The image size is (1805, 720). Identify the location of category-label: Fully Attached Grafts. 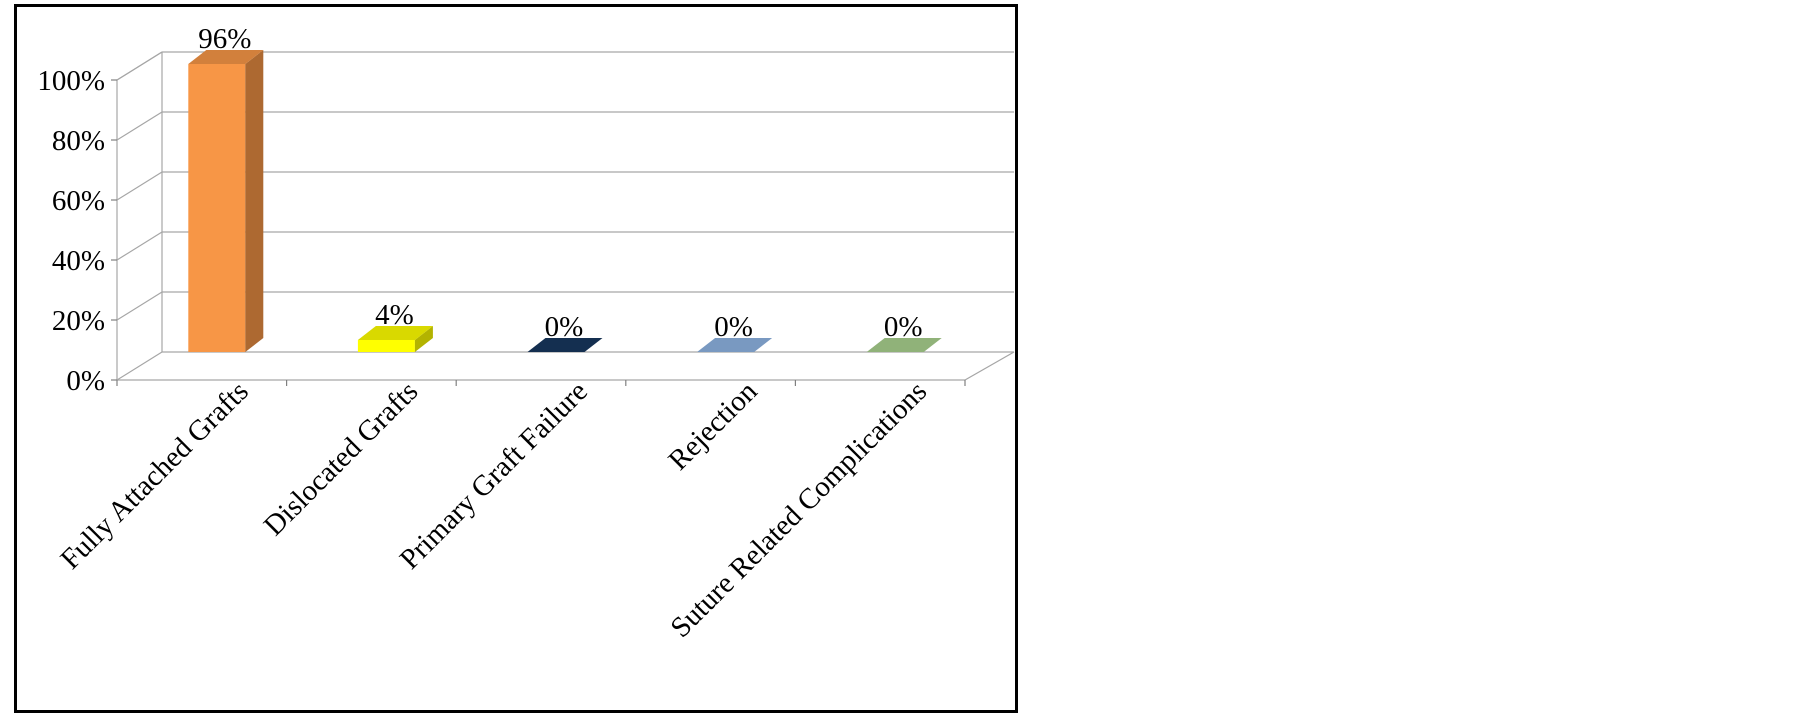
(154, 475).